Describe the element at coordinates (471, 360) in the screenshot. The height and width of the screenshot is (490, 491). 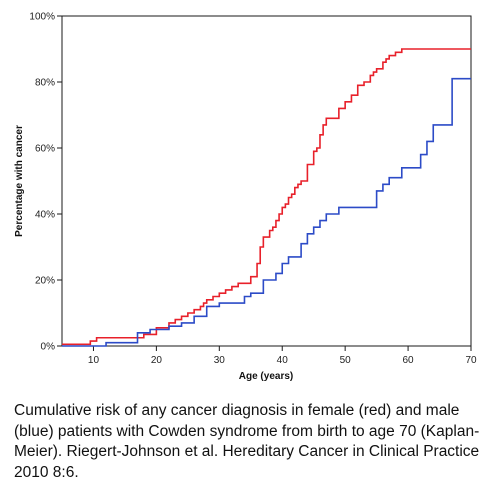
I see `x-tick-label: 70` at that location.